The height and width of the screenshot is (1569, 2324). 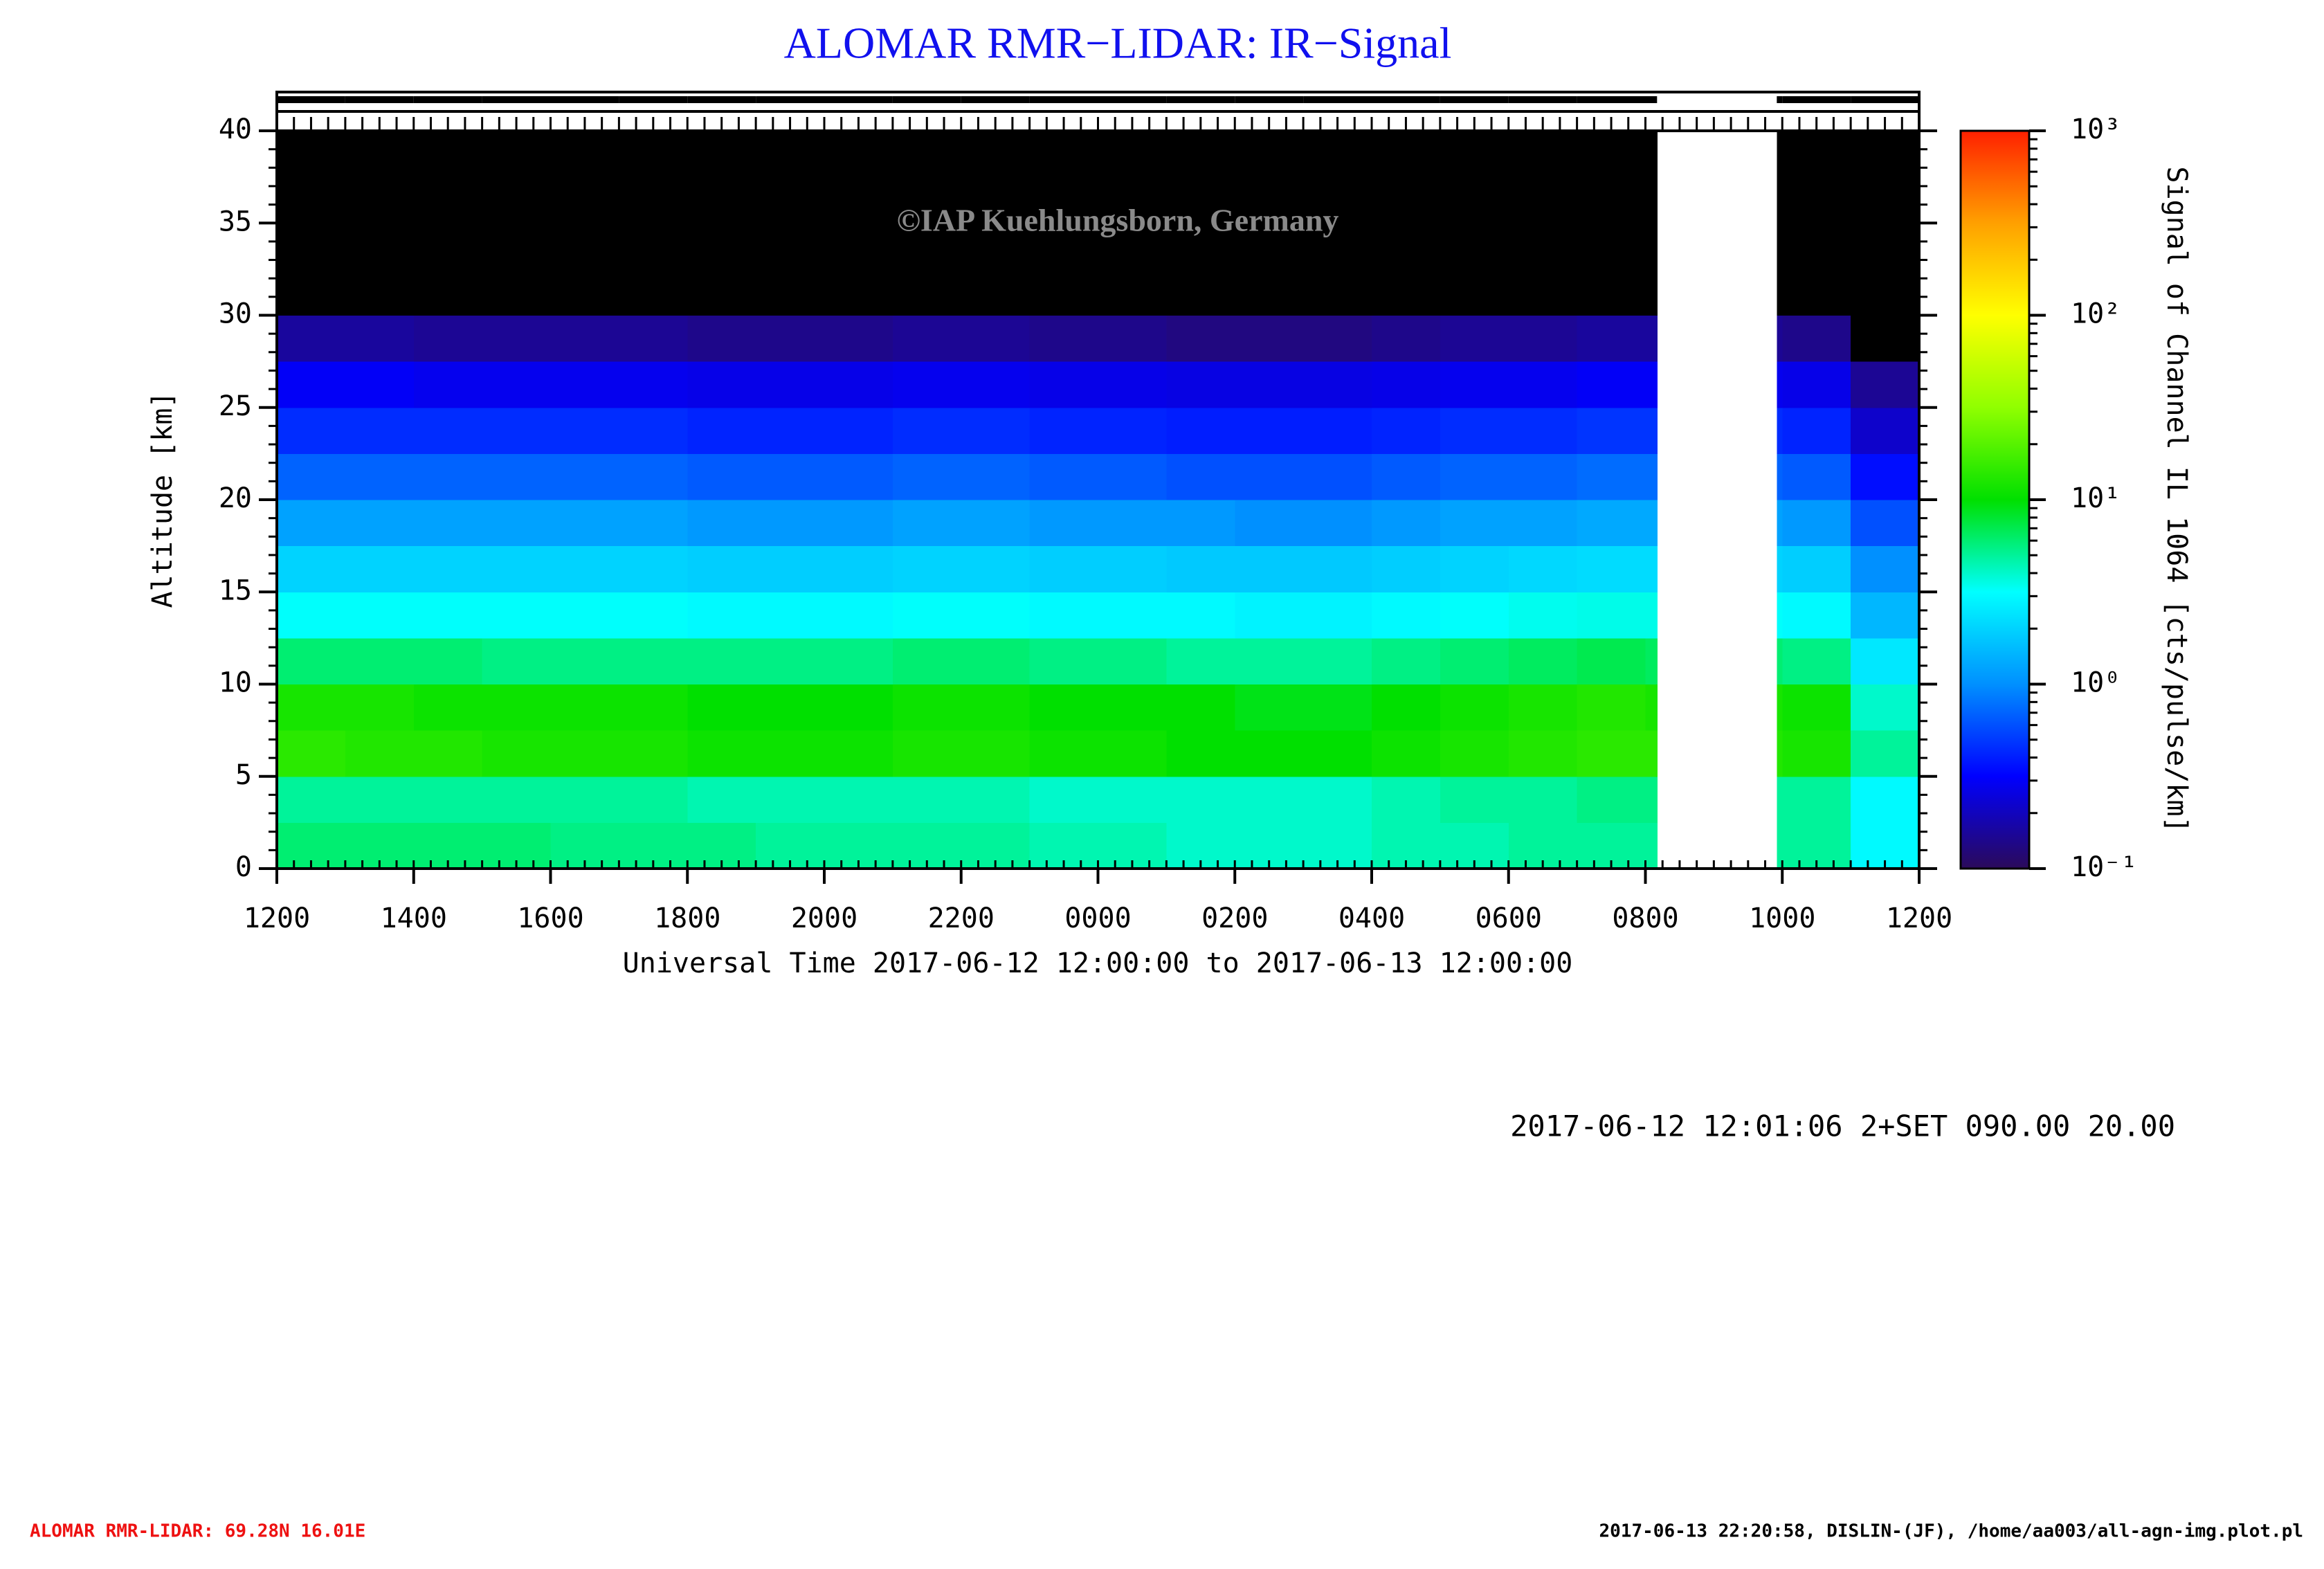 What do you see at coordinates (824, 918) in the screenshot?
I see `x-tick-label: 2000` at bounding box center [824, 918].